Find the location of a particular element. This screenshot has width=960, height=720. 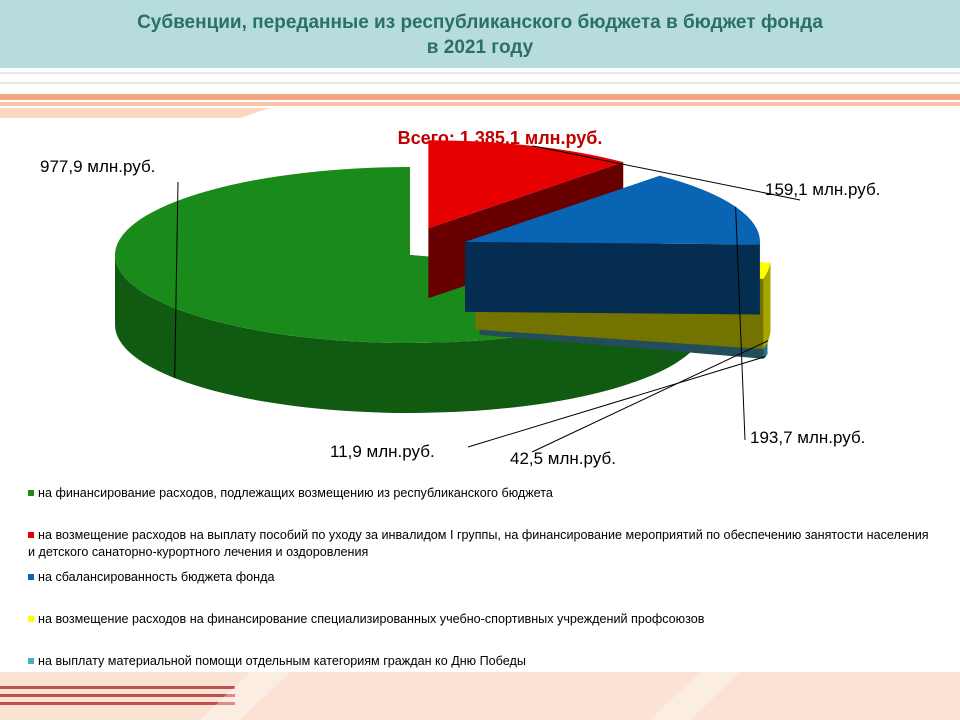

legend-item: на сбалансированность бюджета фонда is located at coordinates (483, 577).